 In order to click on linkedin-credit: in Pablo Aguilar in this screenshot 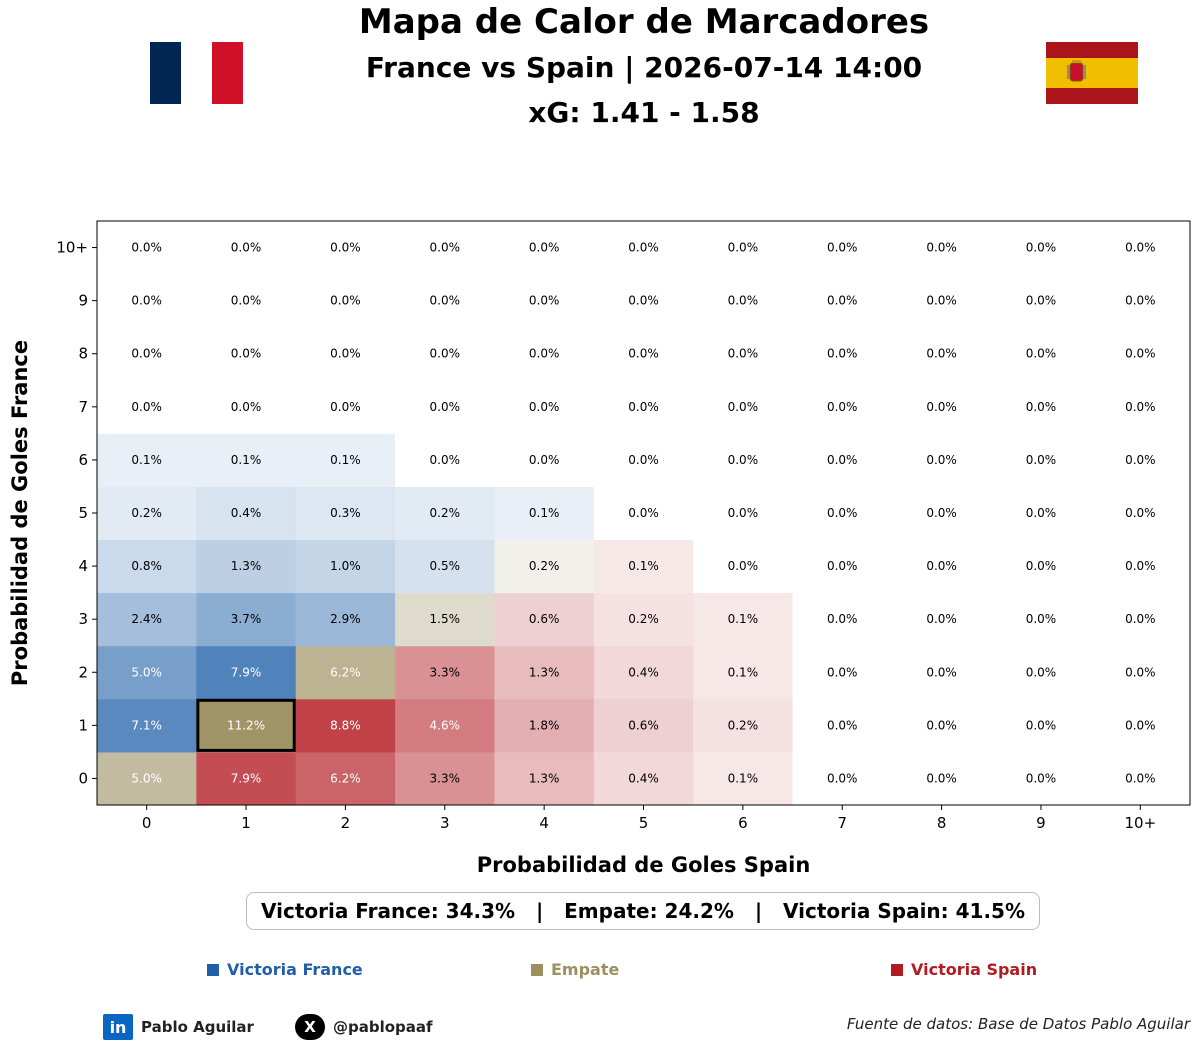, I will do `click(178, 1027)`.